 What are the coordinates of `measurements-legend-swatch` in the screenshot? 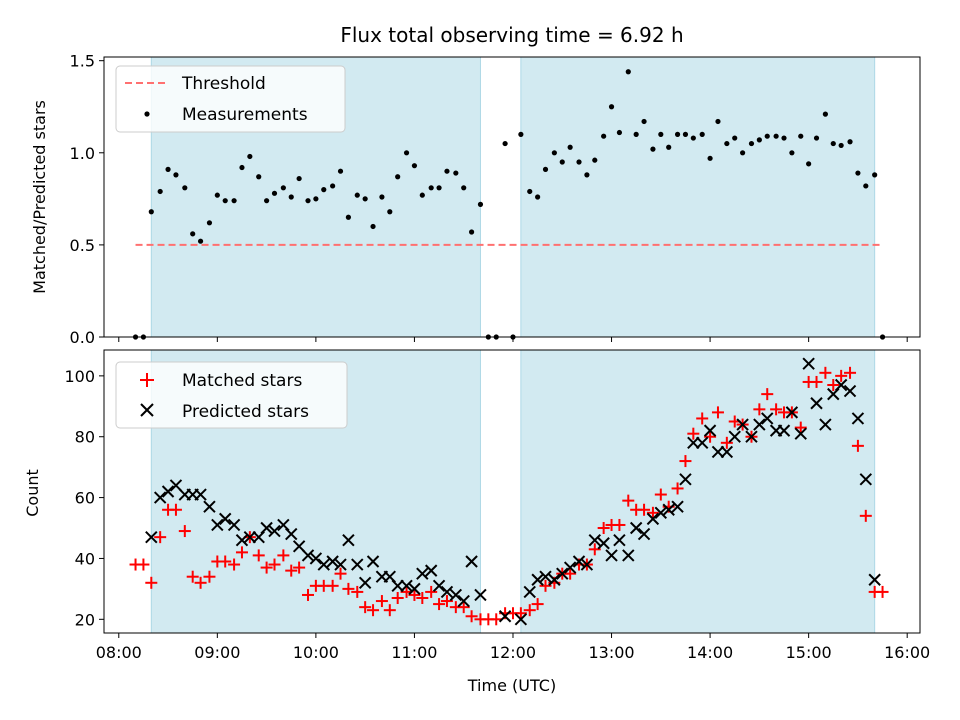 It's located at (147, 114).